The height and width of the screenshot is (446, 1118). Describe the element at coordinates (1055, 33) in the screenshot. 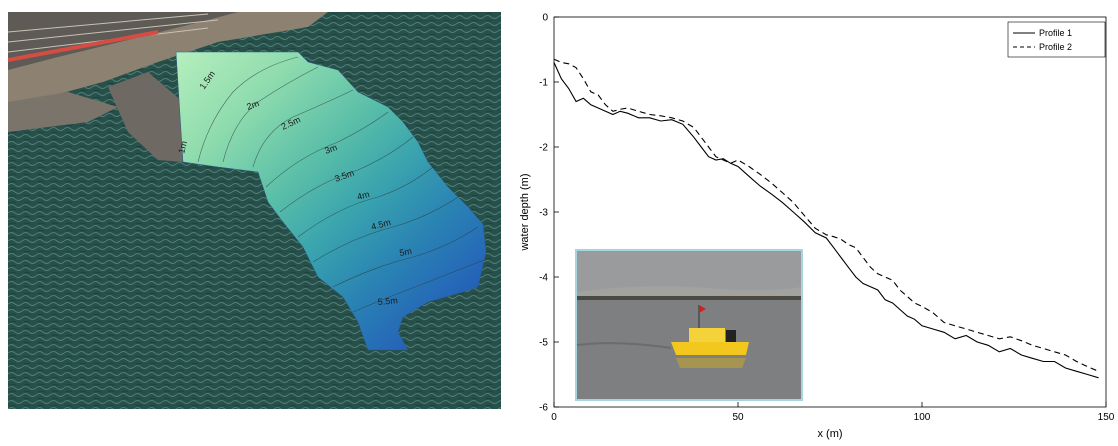

I see `legend-label-profile-1: Profile 1` at that location.